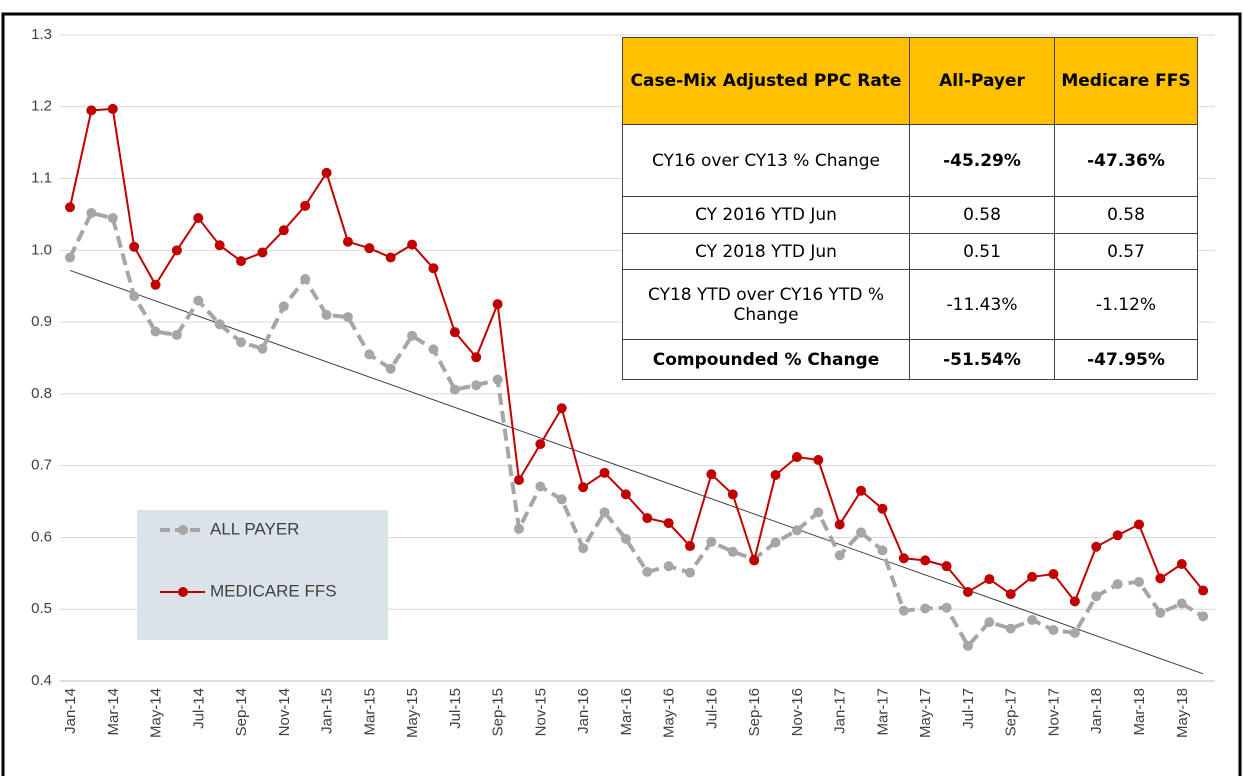  I want to click on x-tick-label: Mar-14, so click(113, 712).